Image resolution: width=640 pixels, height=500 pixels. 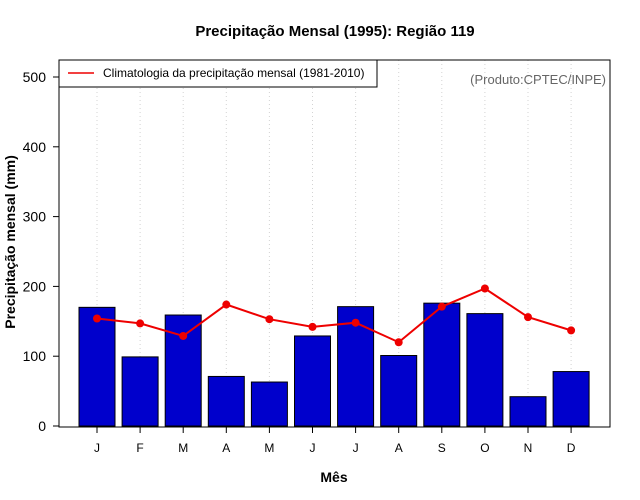 What do you see at coordinates (41, 251) in the screenshot?
I see `y-axis: 0 100 200 300 400 500` at bounding box center [41, 251].